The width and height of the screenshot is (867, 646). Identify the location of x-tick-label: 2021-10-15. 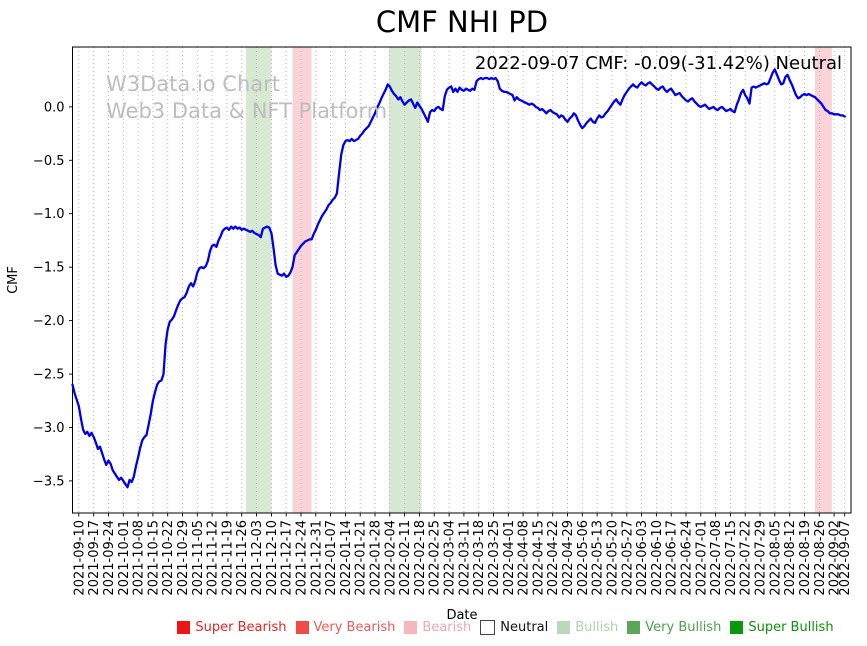
(153, 558).